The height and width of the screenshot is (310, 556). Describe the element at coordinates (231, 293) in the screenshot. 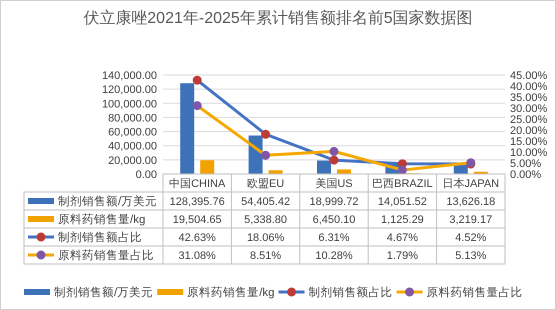

I see `text: 原料药销售量/kg` at that location.